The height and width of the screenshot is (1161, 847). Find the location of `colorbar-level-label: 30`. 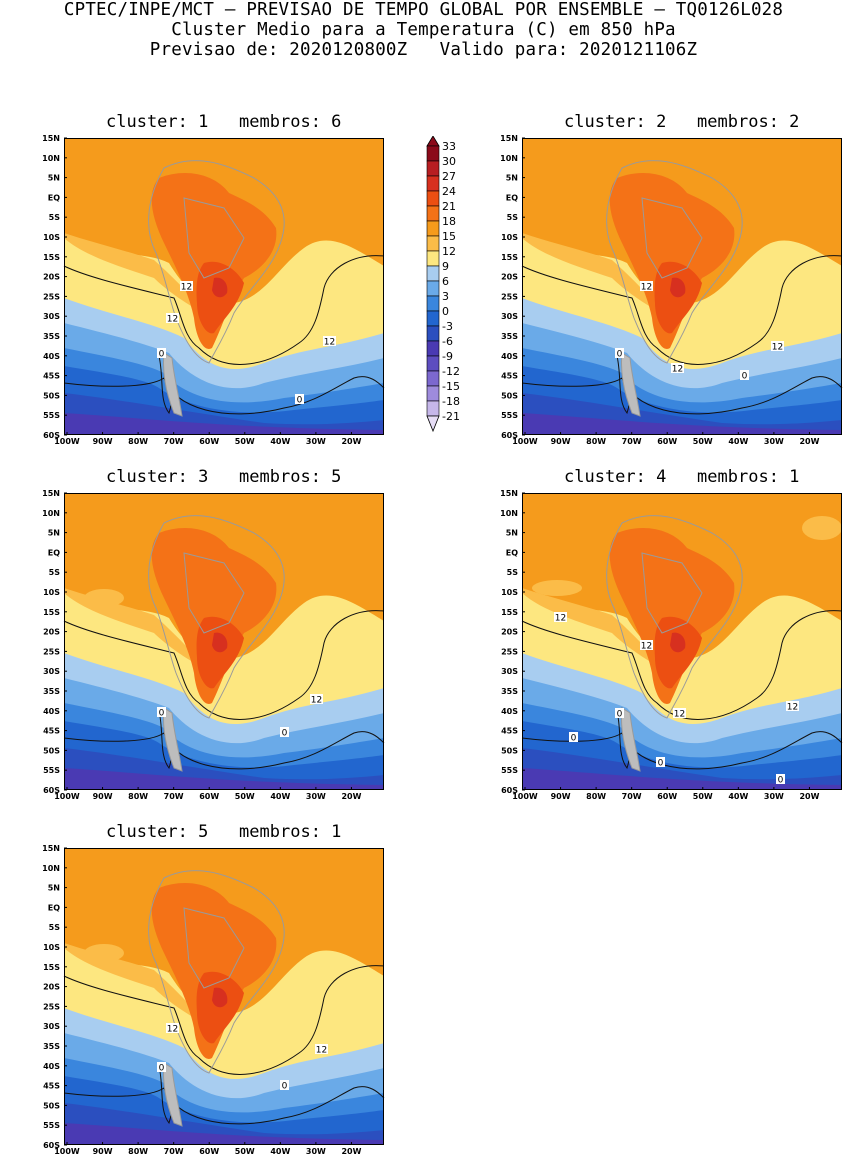

colorbar-level-label: 30 is located at coordinates (449, 161).